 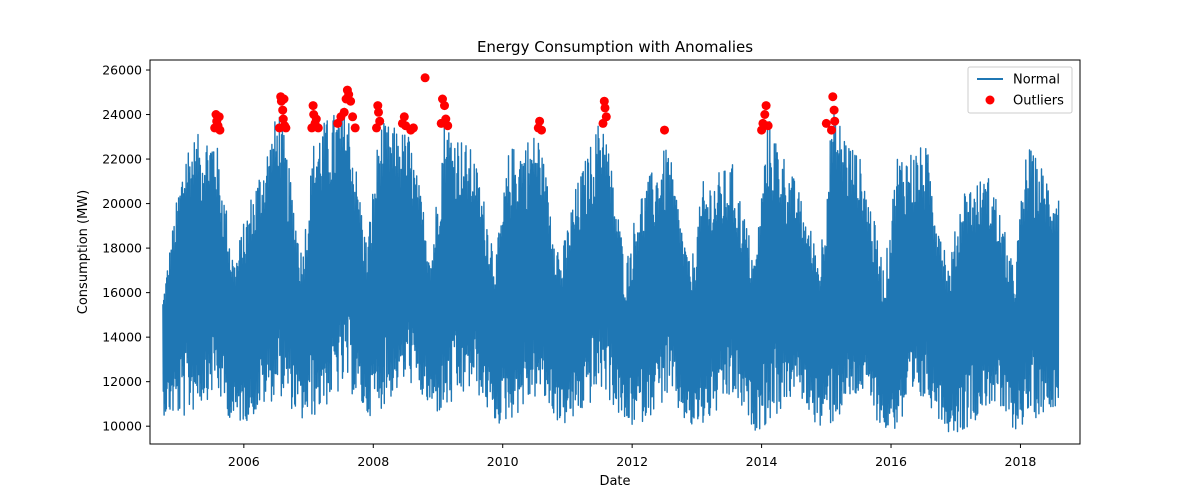 What do you see at coordinates (373, 461) in the screenshot?
I see `x-tick-label: 2008` at bounding box center [373, 461].